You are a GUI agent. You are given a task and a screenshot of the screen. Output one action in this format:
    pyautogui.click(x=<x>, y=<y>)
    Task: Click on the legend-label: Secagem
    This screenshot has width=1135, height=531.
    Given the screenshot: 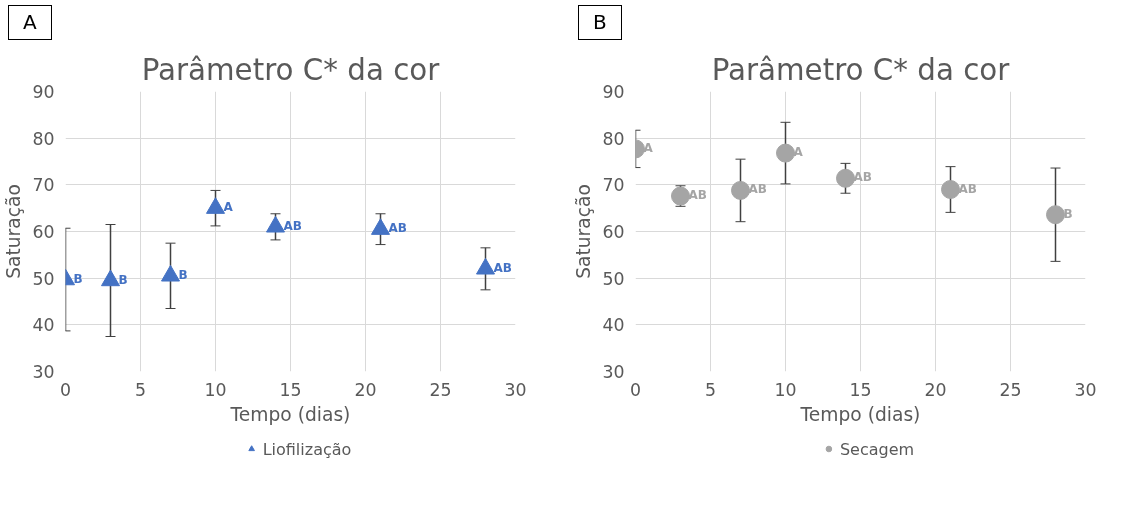 What is the action you would take?
    pyautogui.click(x=877, y=449)
    